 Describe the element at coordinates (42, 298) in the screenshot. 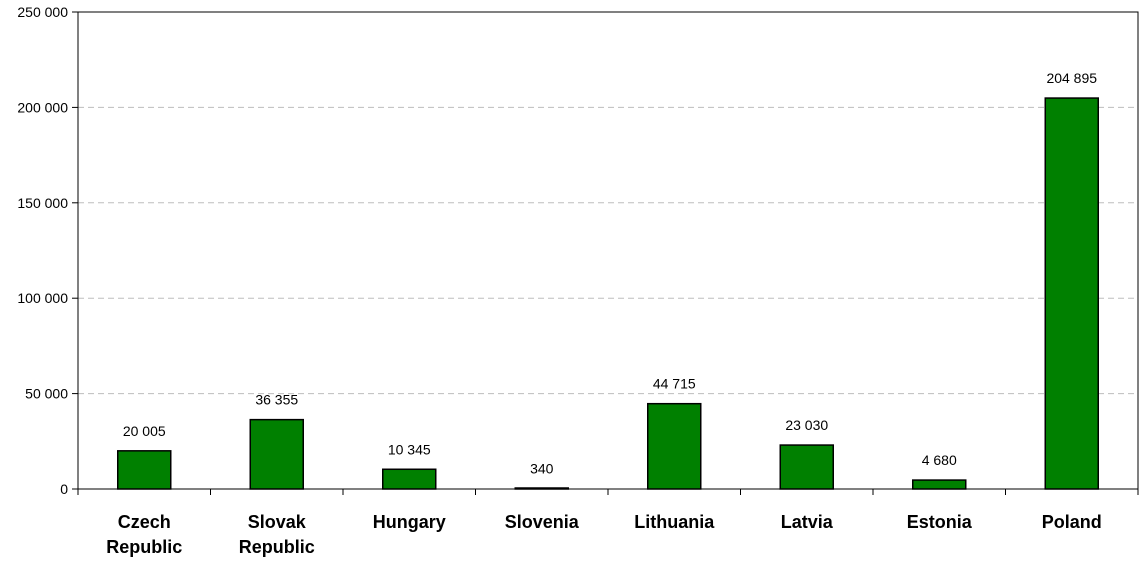

I see `y-tick-label: 100 000` at that location.